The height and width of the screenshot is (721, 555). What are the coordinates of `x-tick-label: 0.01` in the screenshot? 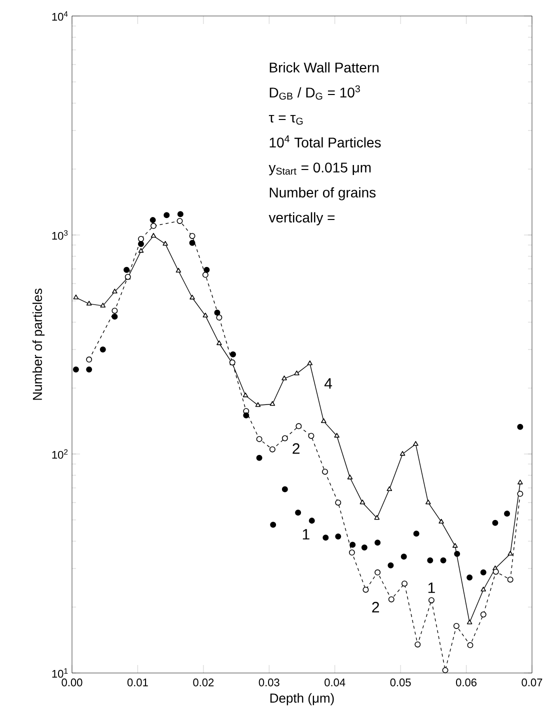 It's located at (137, 682).